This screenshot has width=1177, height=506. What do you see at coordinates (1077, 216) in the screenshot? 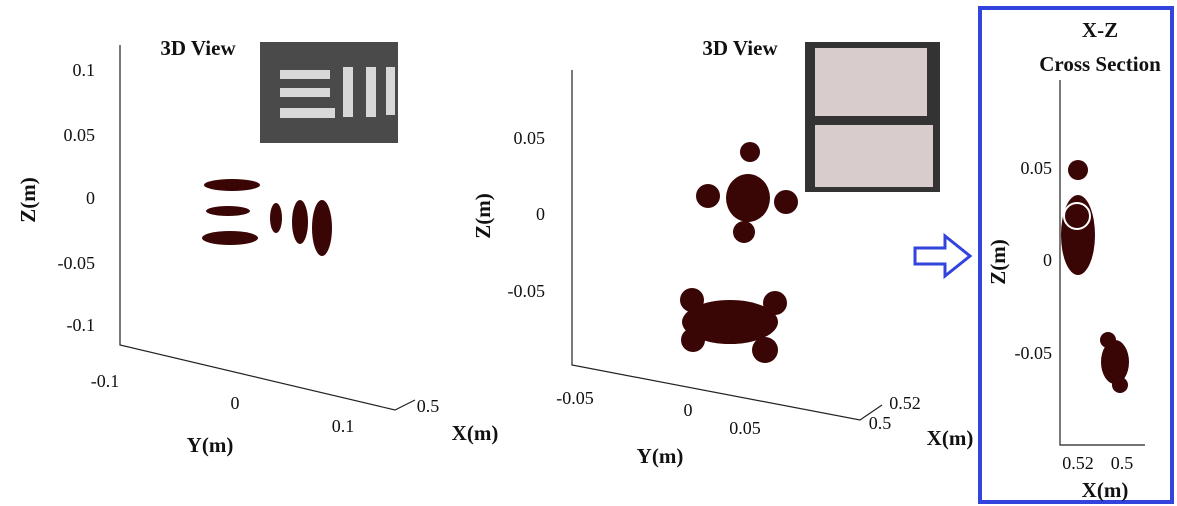
I see `ring` at bounding box center [1077, 216].